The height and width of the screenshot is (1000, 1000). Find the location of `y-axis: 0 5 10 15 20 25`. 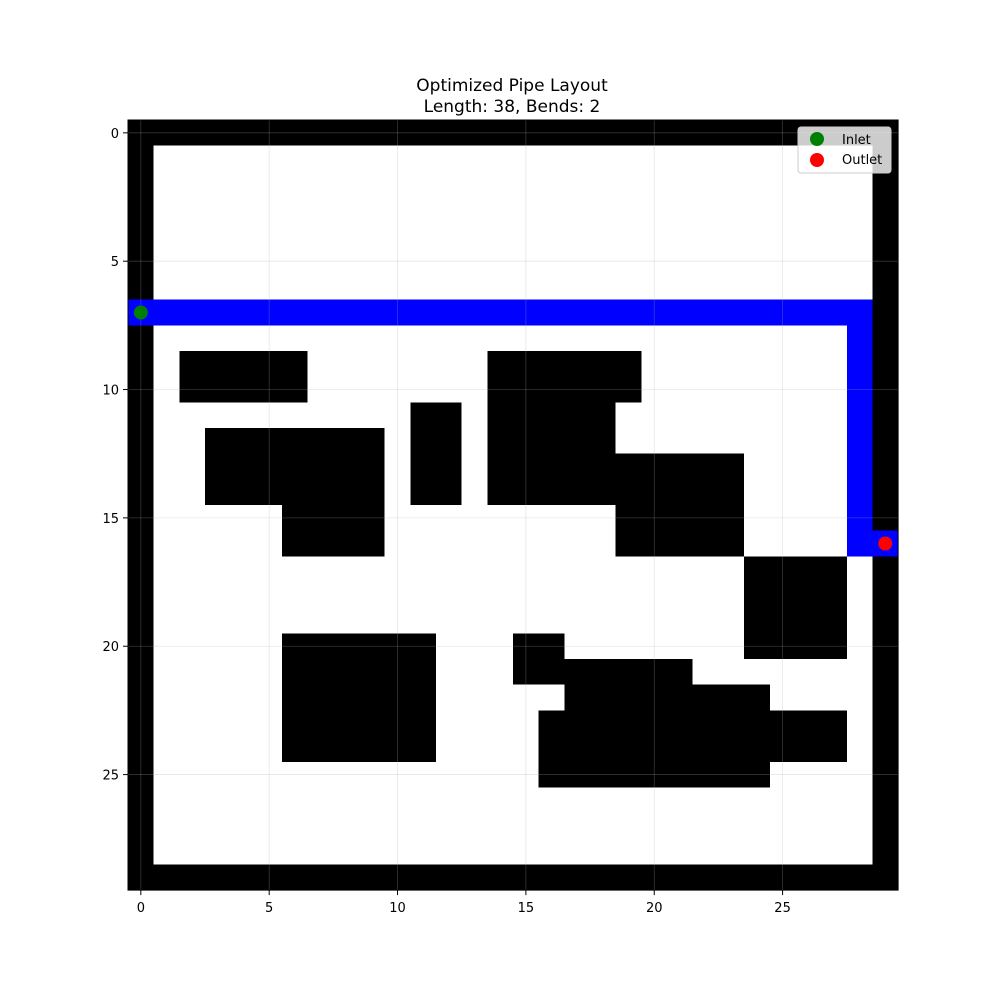

y-axis: 0 5 10 15 20 25 is located at coordinates (115, 455).